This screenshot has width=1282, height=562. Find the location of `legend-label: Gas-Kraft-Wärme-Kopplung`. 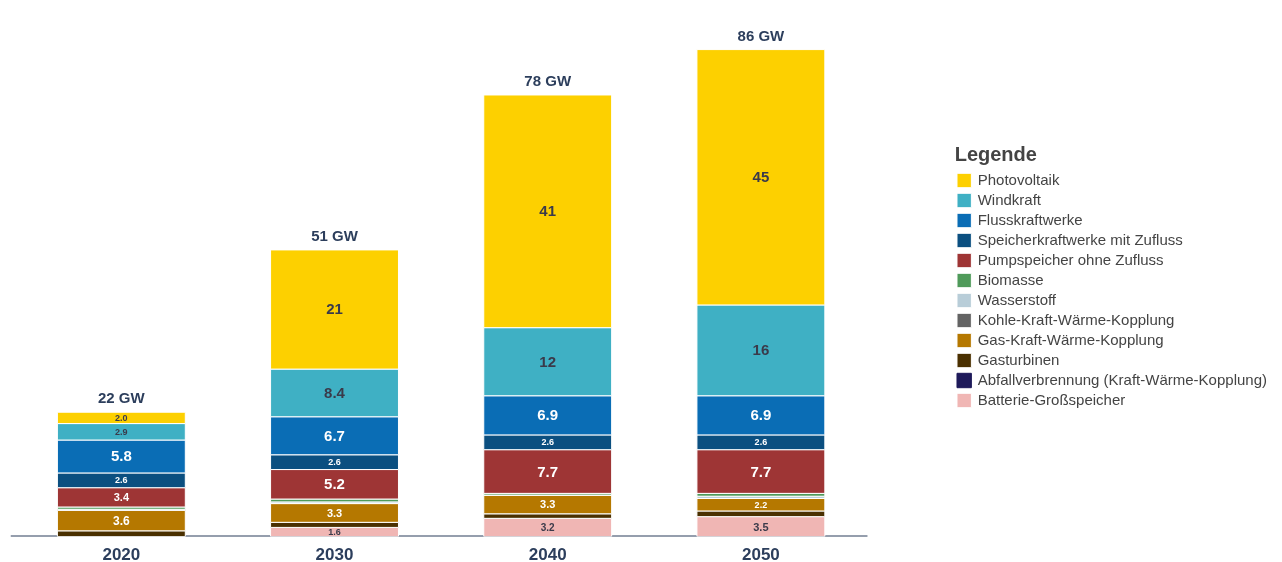

legend-label: Gas-Kraft-Wärme-Kopplung is located at coordinates (1070, 339).